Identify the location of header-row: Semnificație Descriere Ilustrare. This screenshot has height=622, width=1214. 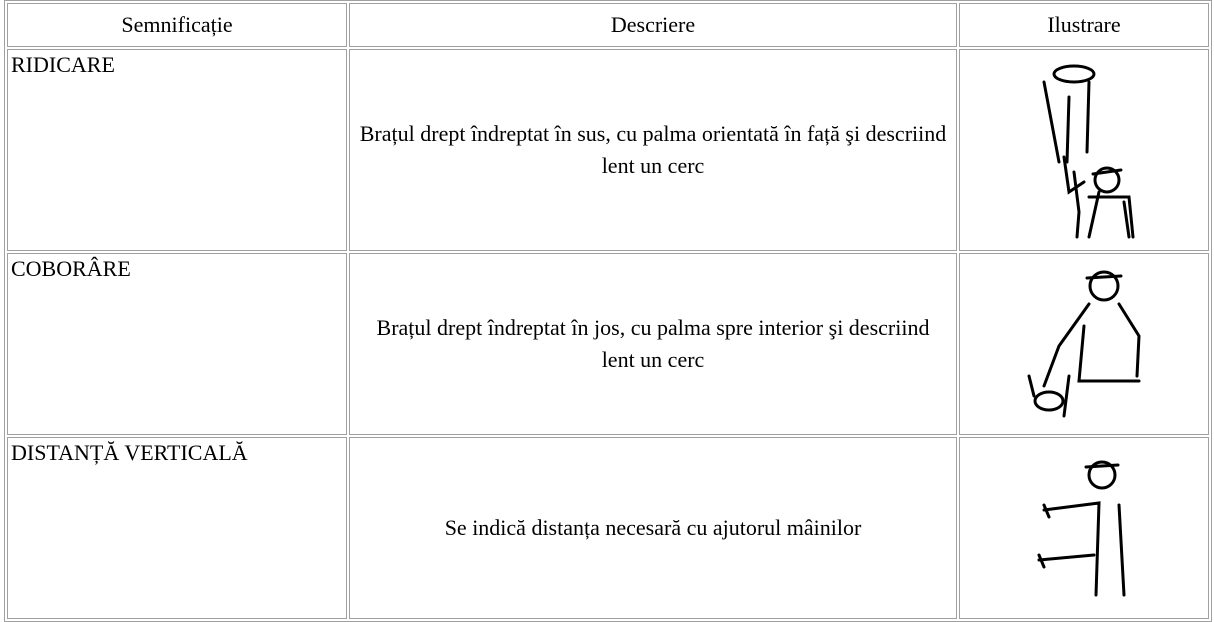
(608, 25).